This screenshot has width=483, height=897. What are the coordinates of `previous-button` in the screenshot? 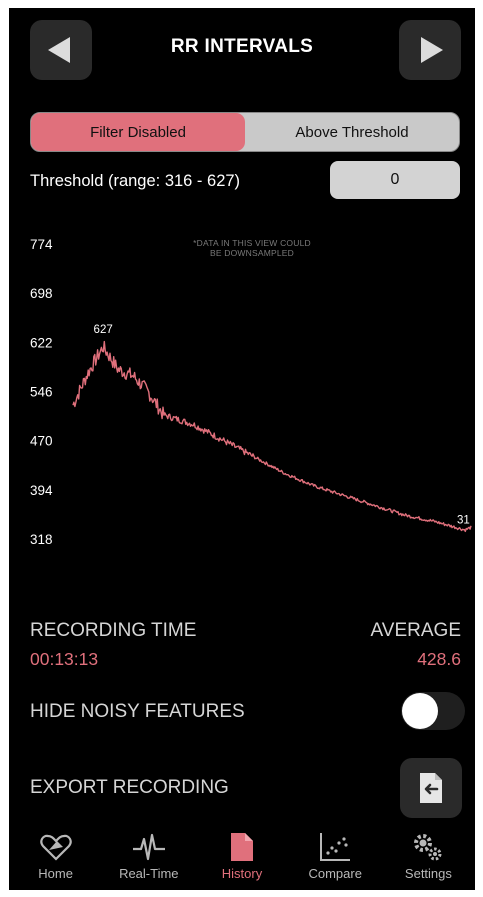 It's located at (61, 50).